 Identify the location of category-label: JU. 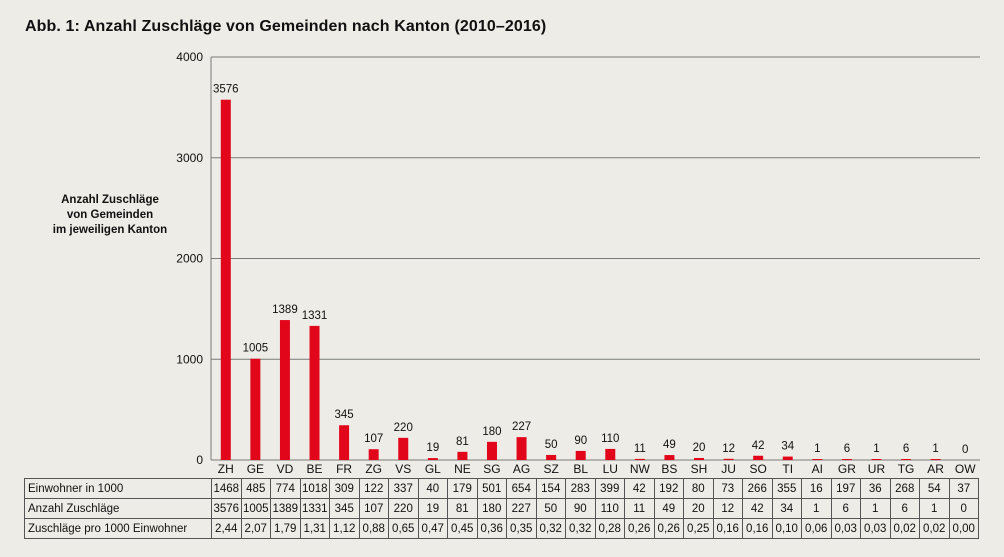
(728, 469).